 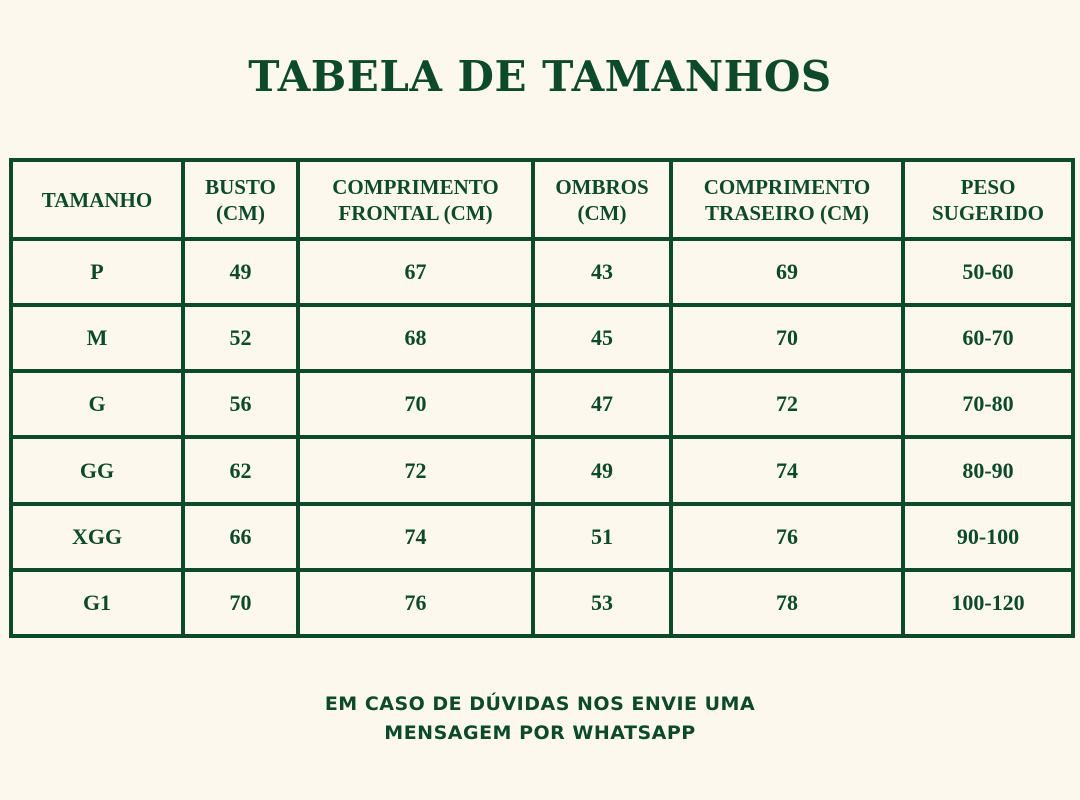 What do you see at coordinates (988, 603) in the screenshot?
I see `table-cell: 100-120` at bounding box center [988, 603].